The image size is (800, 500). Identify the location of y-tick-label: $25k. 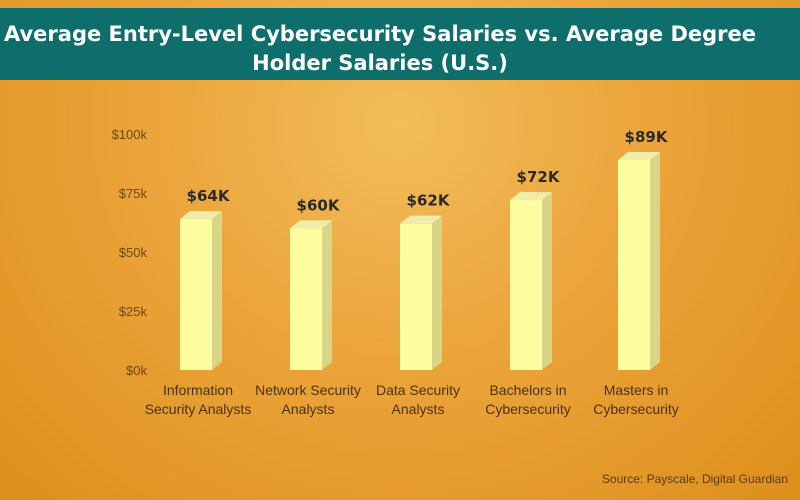
(133, 311).